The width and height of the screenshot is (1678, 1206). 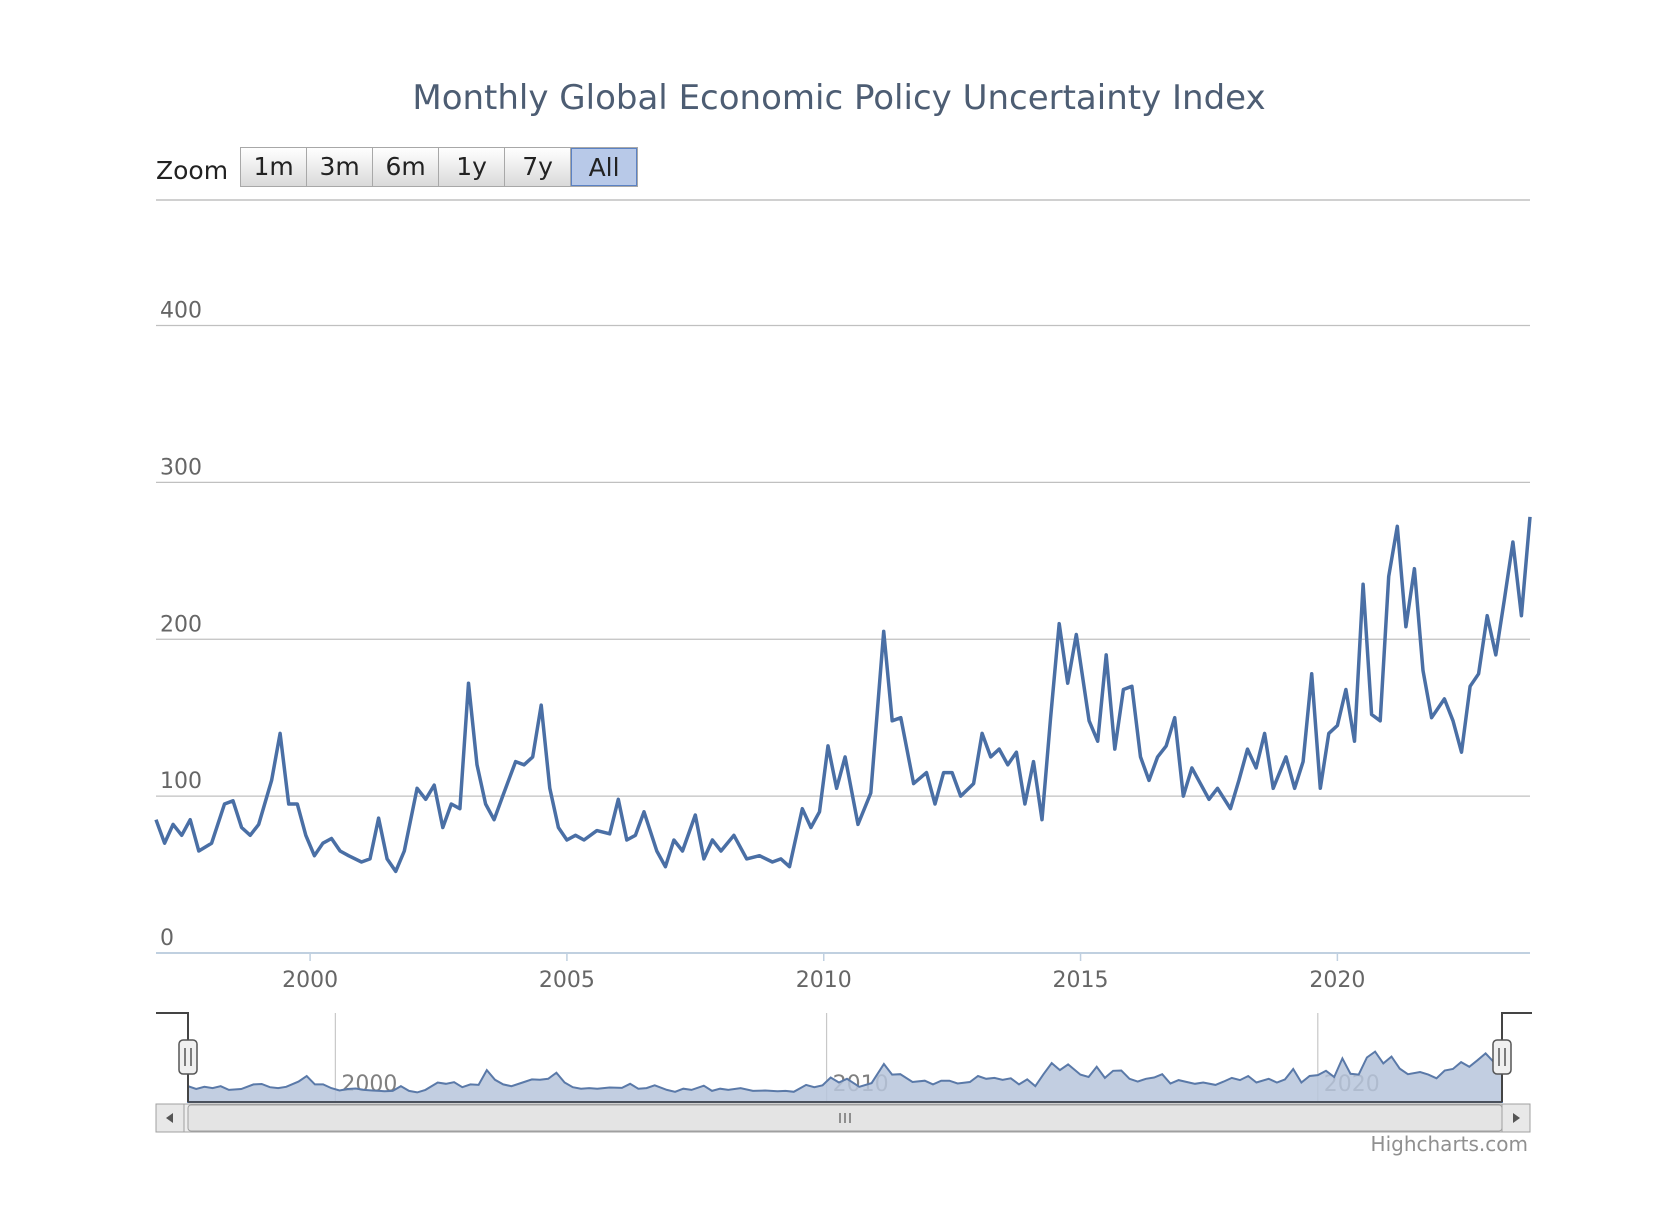 I want to click on zoom-1y-button: 1y, so click(x=472, y=167).